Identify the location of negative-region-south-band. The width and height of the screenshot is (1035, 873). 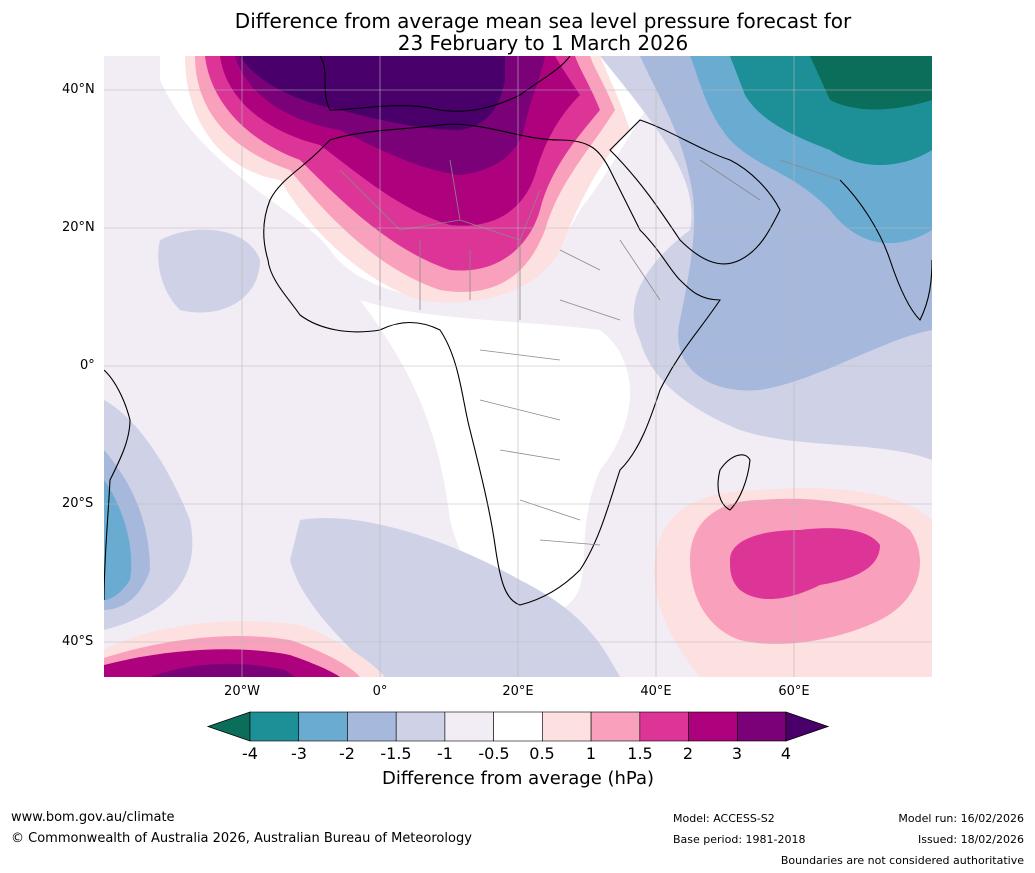
(455, 597).